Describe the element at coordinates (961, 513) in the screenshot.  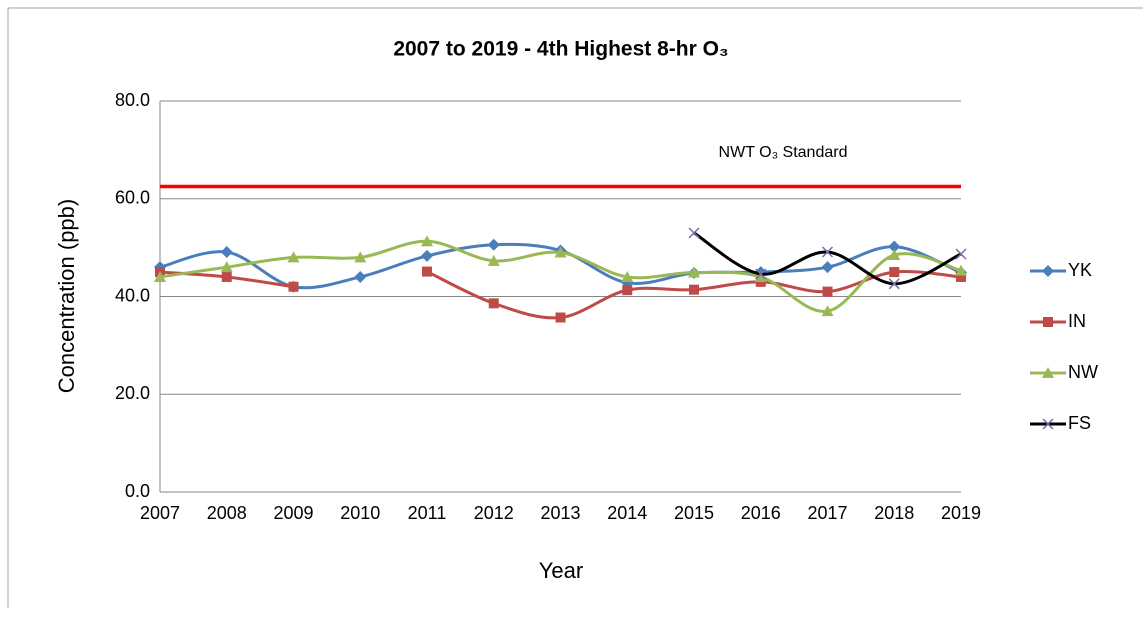
I see `x-tick-label: 2019` at that location.